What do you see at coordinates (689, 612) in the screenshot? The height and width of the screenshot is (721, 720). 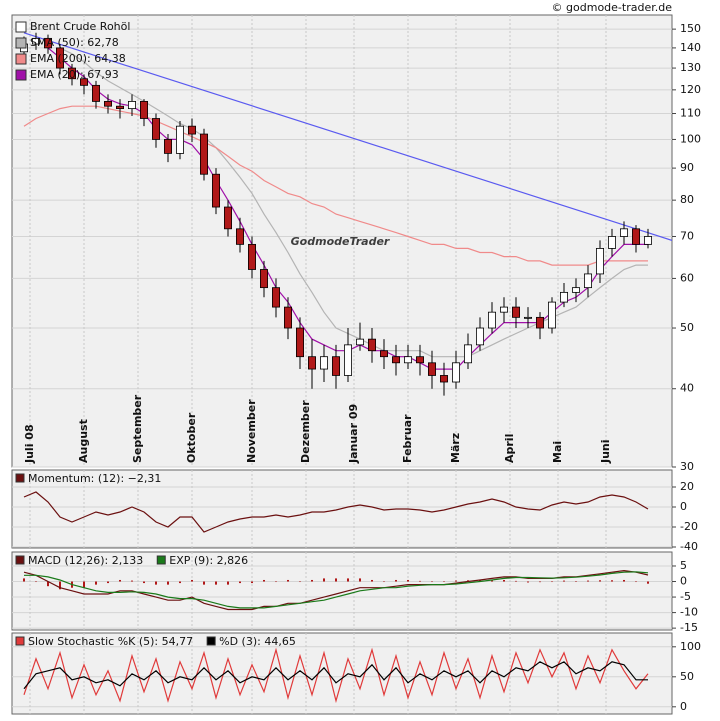 I see `y-tick-label: -10` at bounding box center [689, 612].